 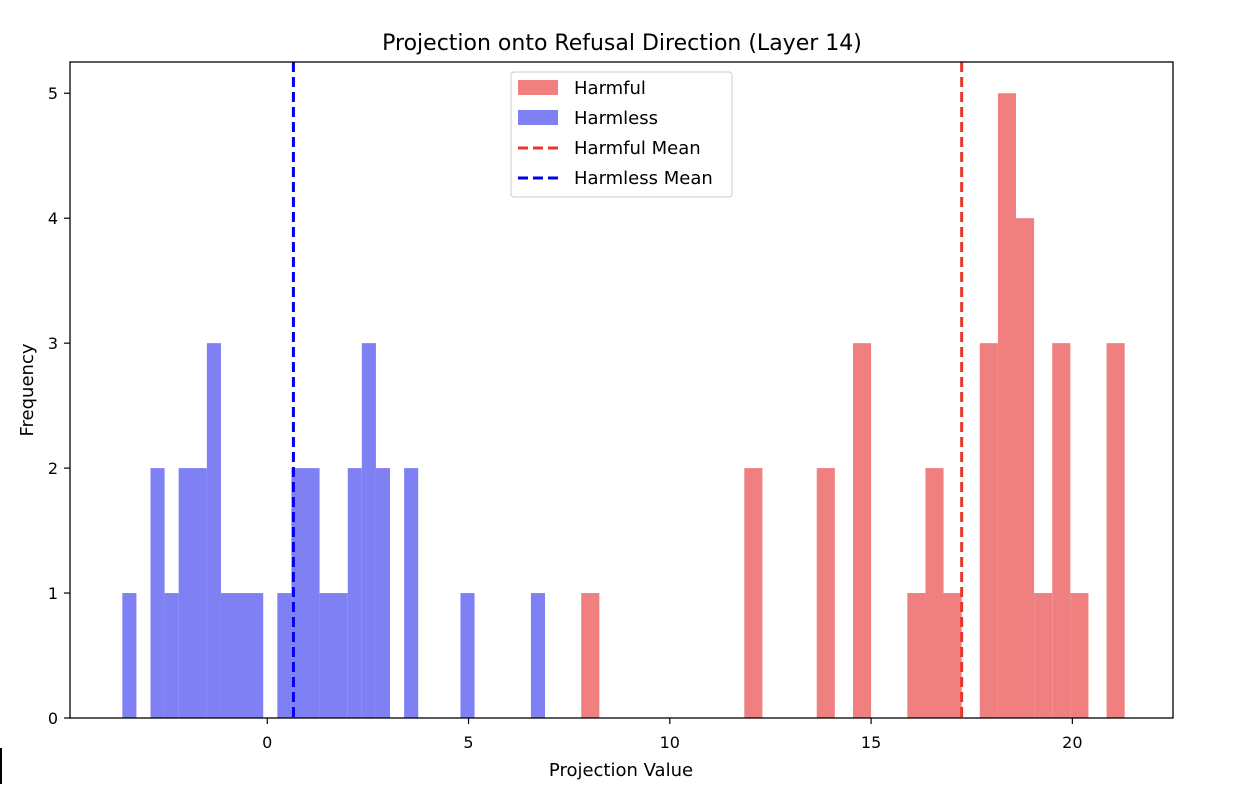 What do you see at coordinates (538, 87) in the screenshot?
I see `legend-swatch-harmful` at bounding box center [538, 87].